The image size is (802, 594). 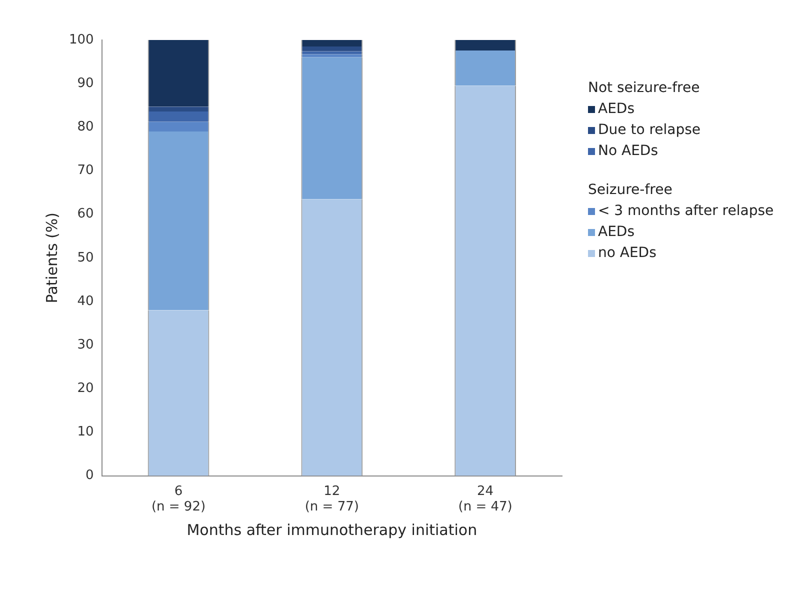 What do you see at coordinates (332, 529) in the screenshot?
I see `x-axis-title: Months after immunotherapy initiation` at bounding box center [332, 529].